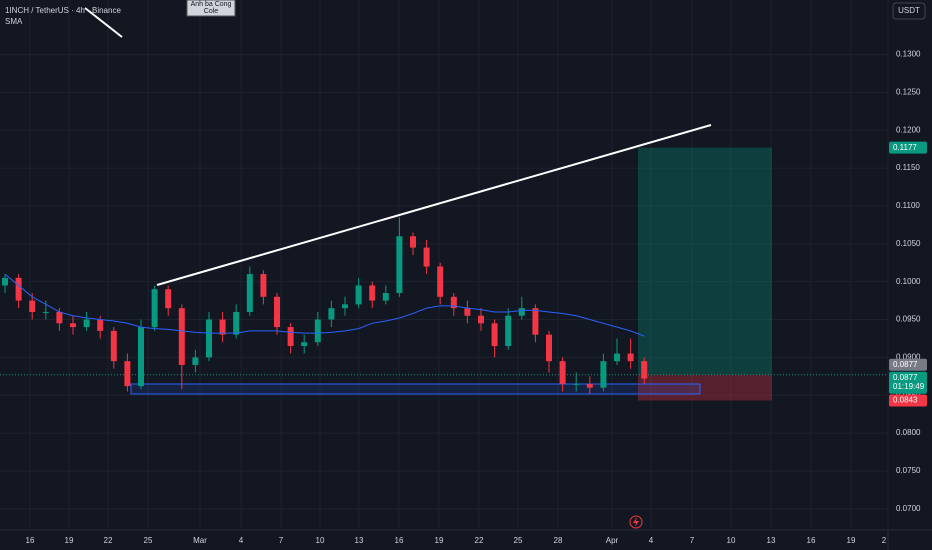 This screenshot has width=932, height=550. I want to click on sma-line, so click(324, 305).